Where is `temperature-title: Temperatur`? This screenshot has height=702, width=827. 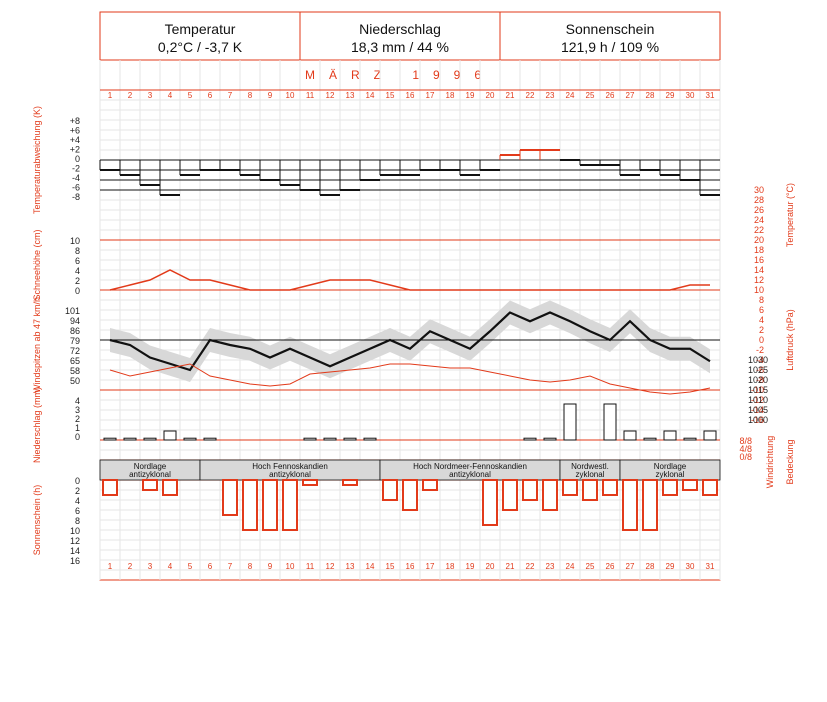 temperature-title: Temperatur is located at coordinates (200, 29).